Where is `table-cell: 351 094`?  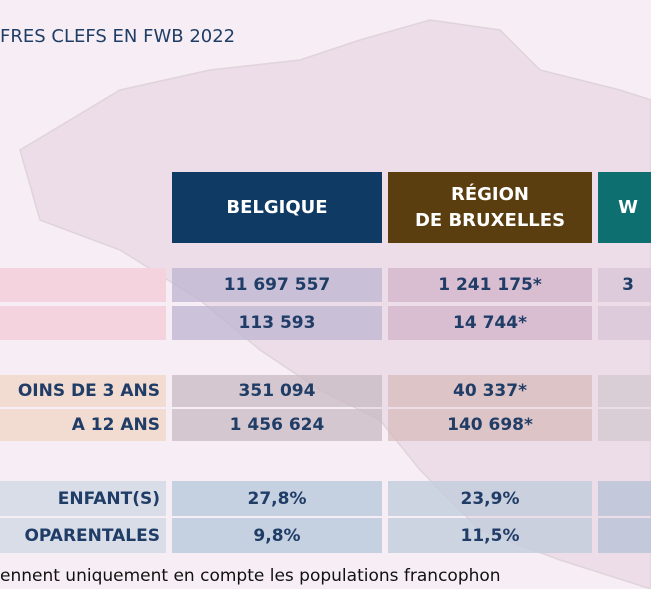 table-cell: 351 094 is located at coordinates (277, 391).